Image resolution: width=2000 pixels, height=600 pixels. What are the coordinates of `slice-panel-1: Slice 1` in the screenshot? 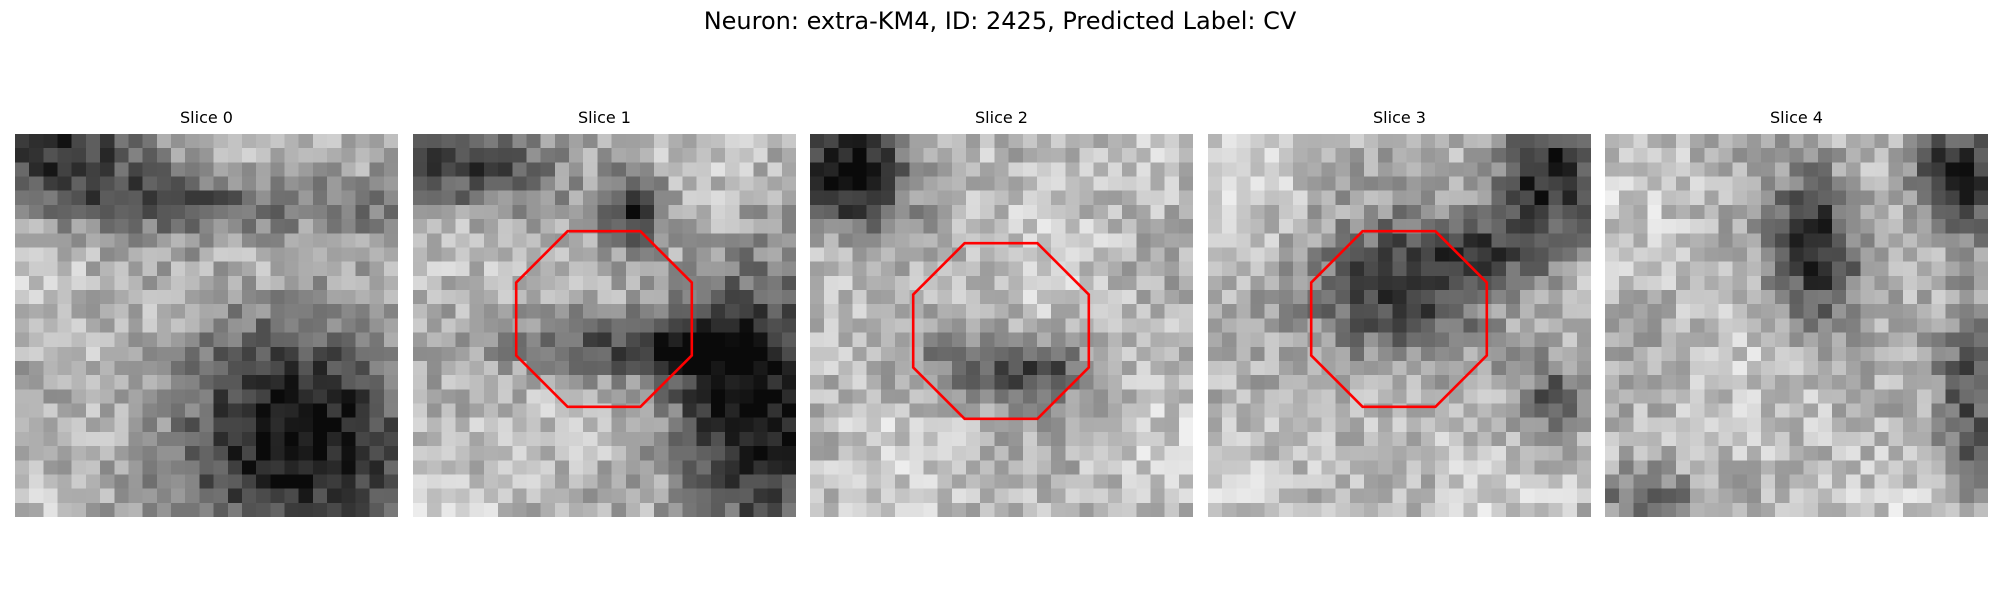 It's located at (604, 312).